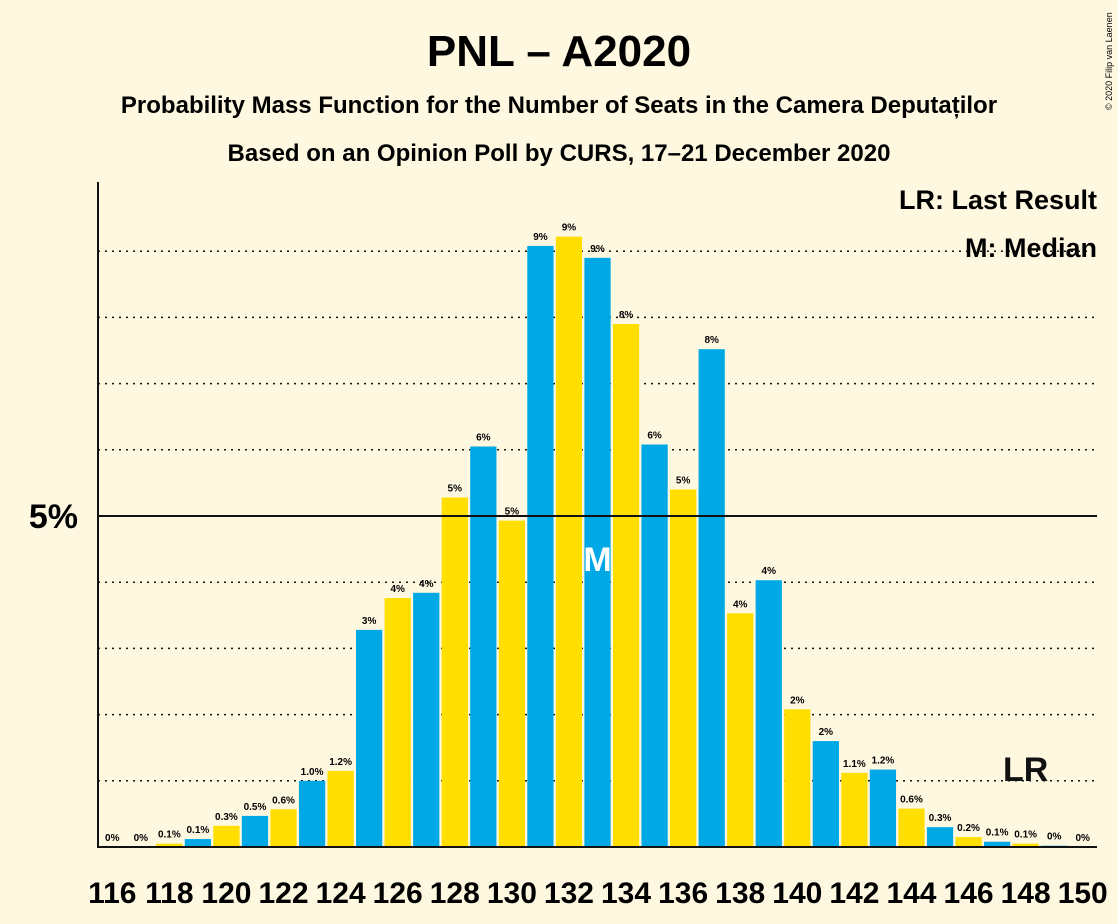 This screenshot has width=1118, height=924. I want to click on data-label-seat-141: 2%, so click(826, 732).